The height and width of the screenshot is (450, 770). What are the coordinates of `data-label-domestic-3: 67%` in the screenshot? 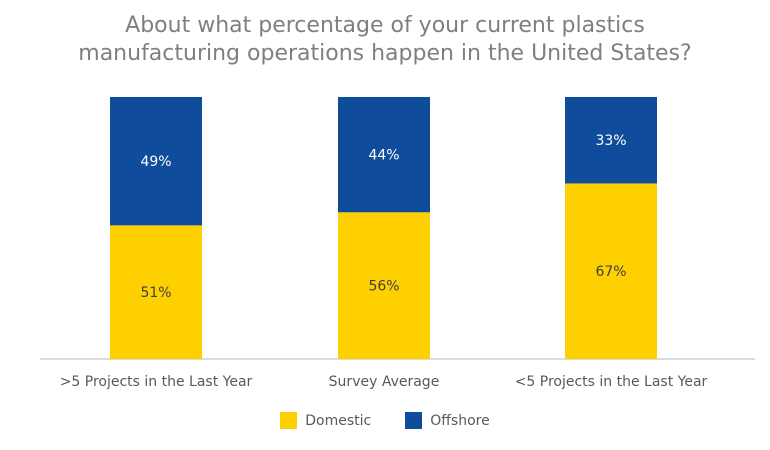 It's located at (610, 272).